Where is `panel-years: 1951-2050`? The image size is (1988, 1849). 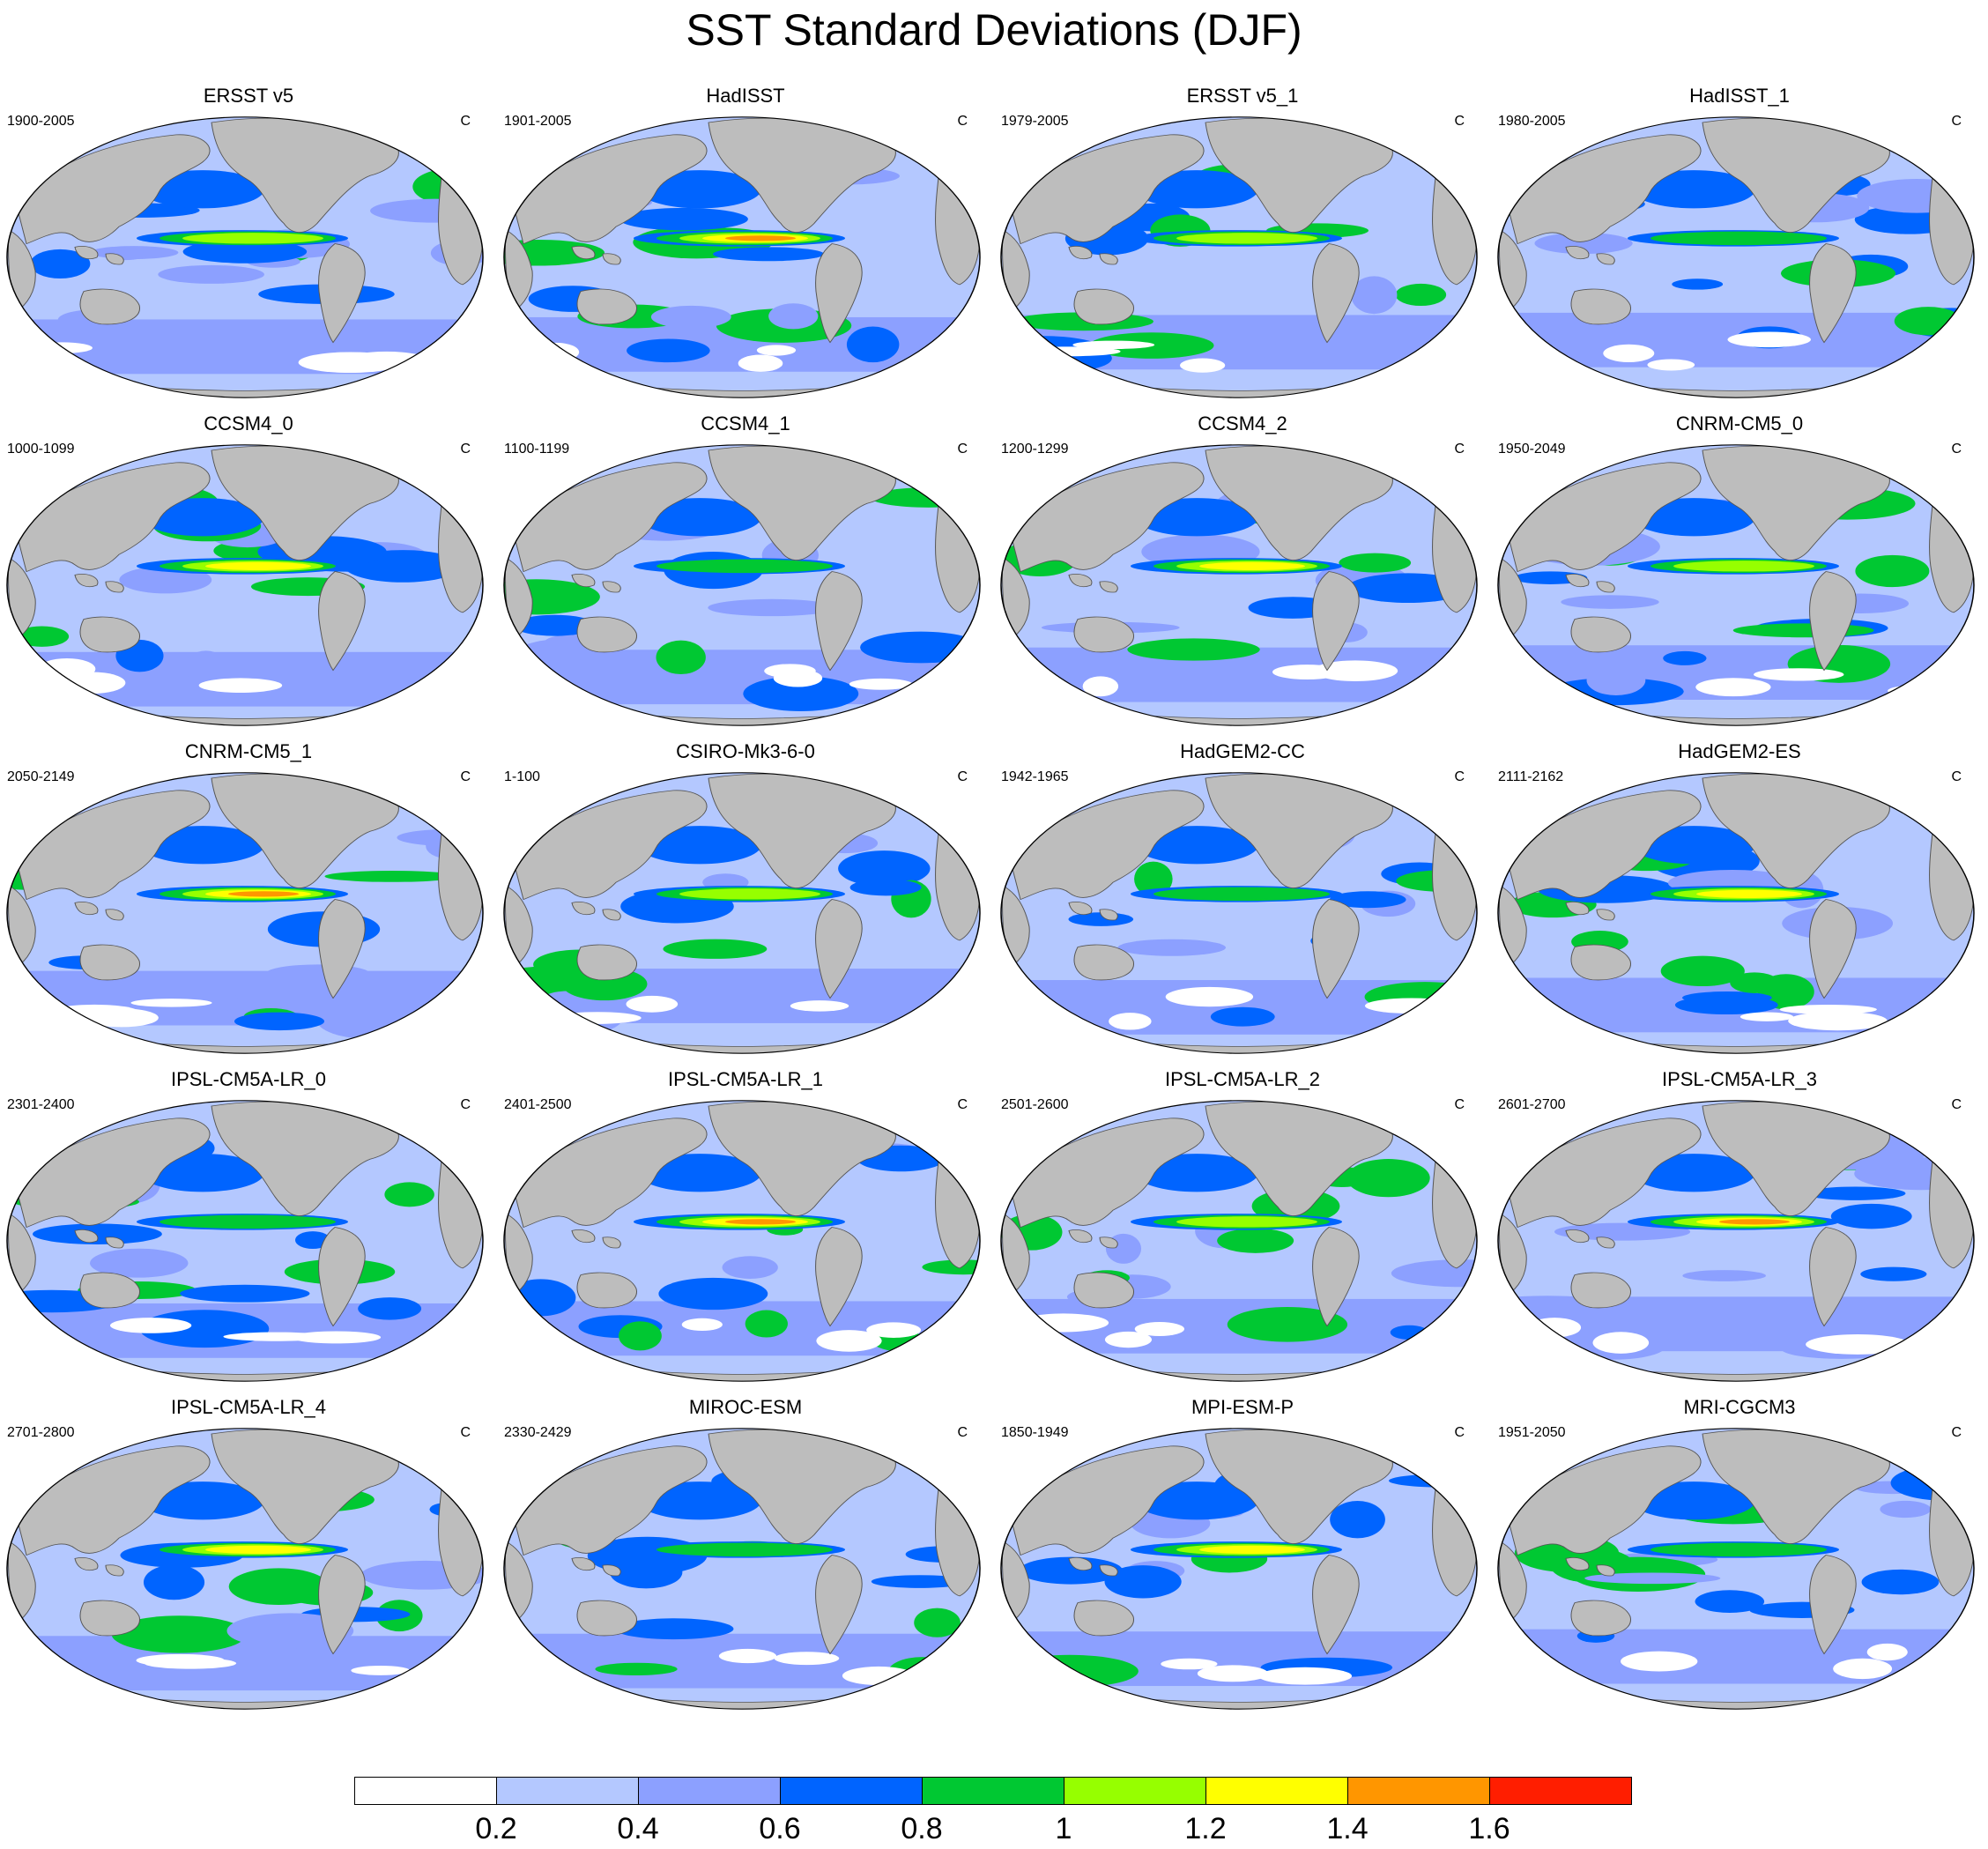 panel-years: 1951-2050 is located at coordinates (1532, 1433).